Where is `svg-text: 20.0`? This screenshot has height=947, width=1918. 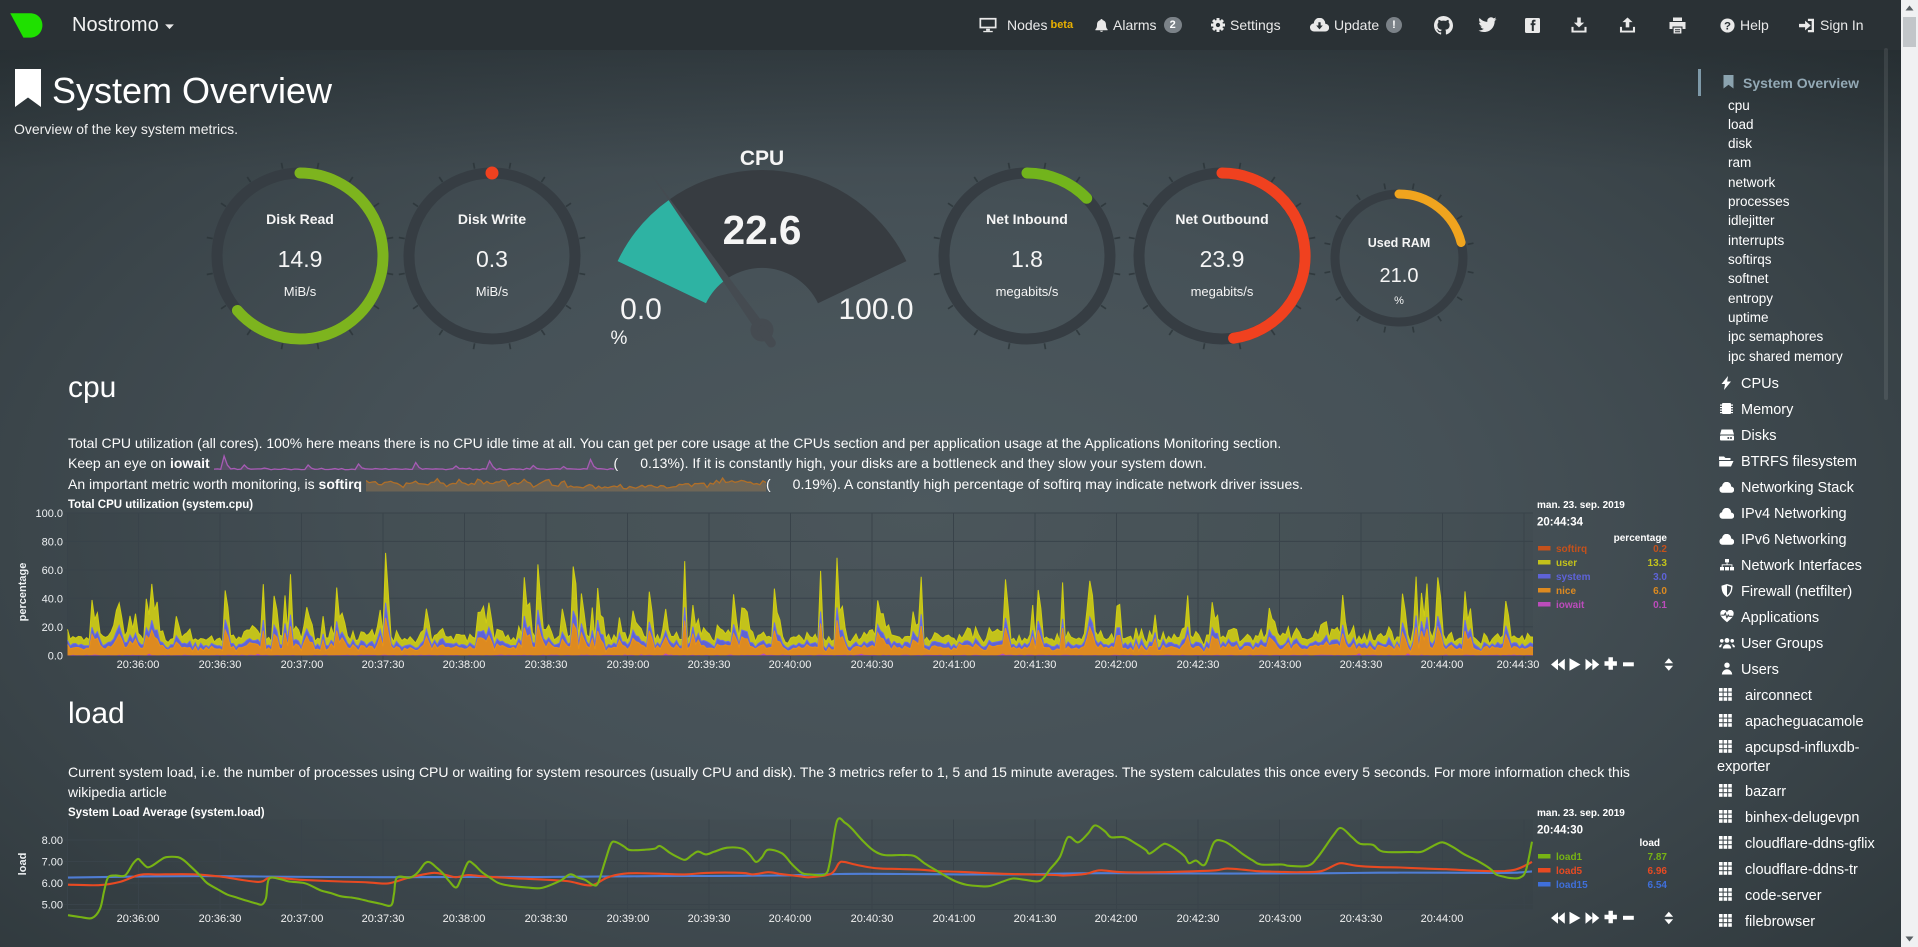
svg-text: 20.0 is located at coordinates (52, 628).